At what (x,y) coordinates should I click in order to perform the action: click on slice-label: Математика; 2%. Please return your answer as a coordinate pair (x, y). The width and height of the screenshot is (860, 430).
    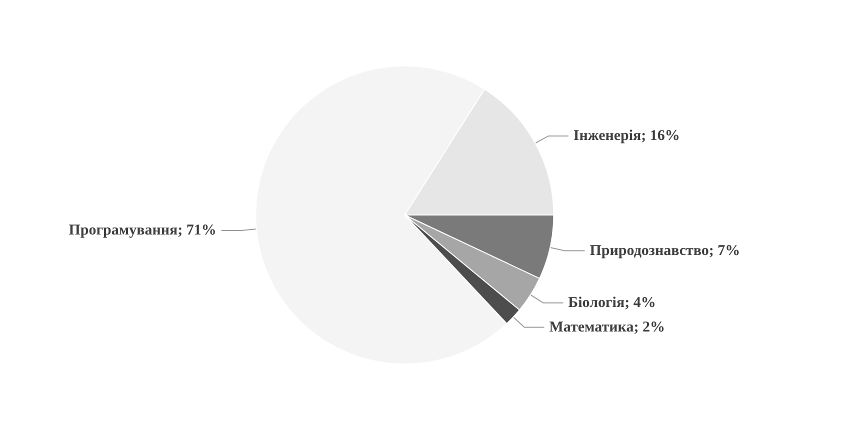
    Looking at the image, I should click on (607, 327).